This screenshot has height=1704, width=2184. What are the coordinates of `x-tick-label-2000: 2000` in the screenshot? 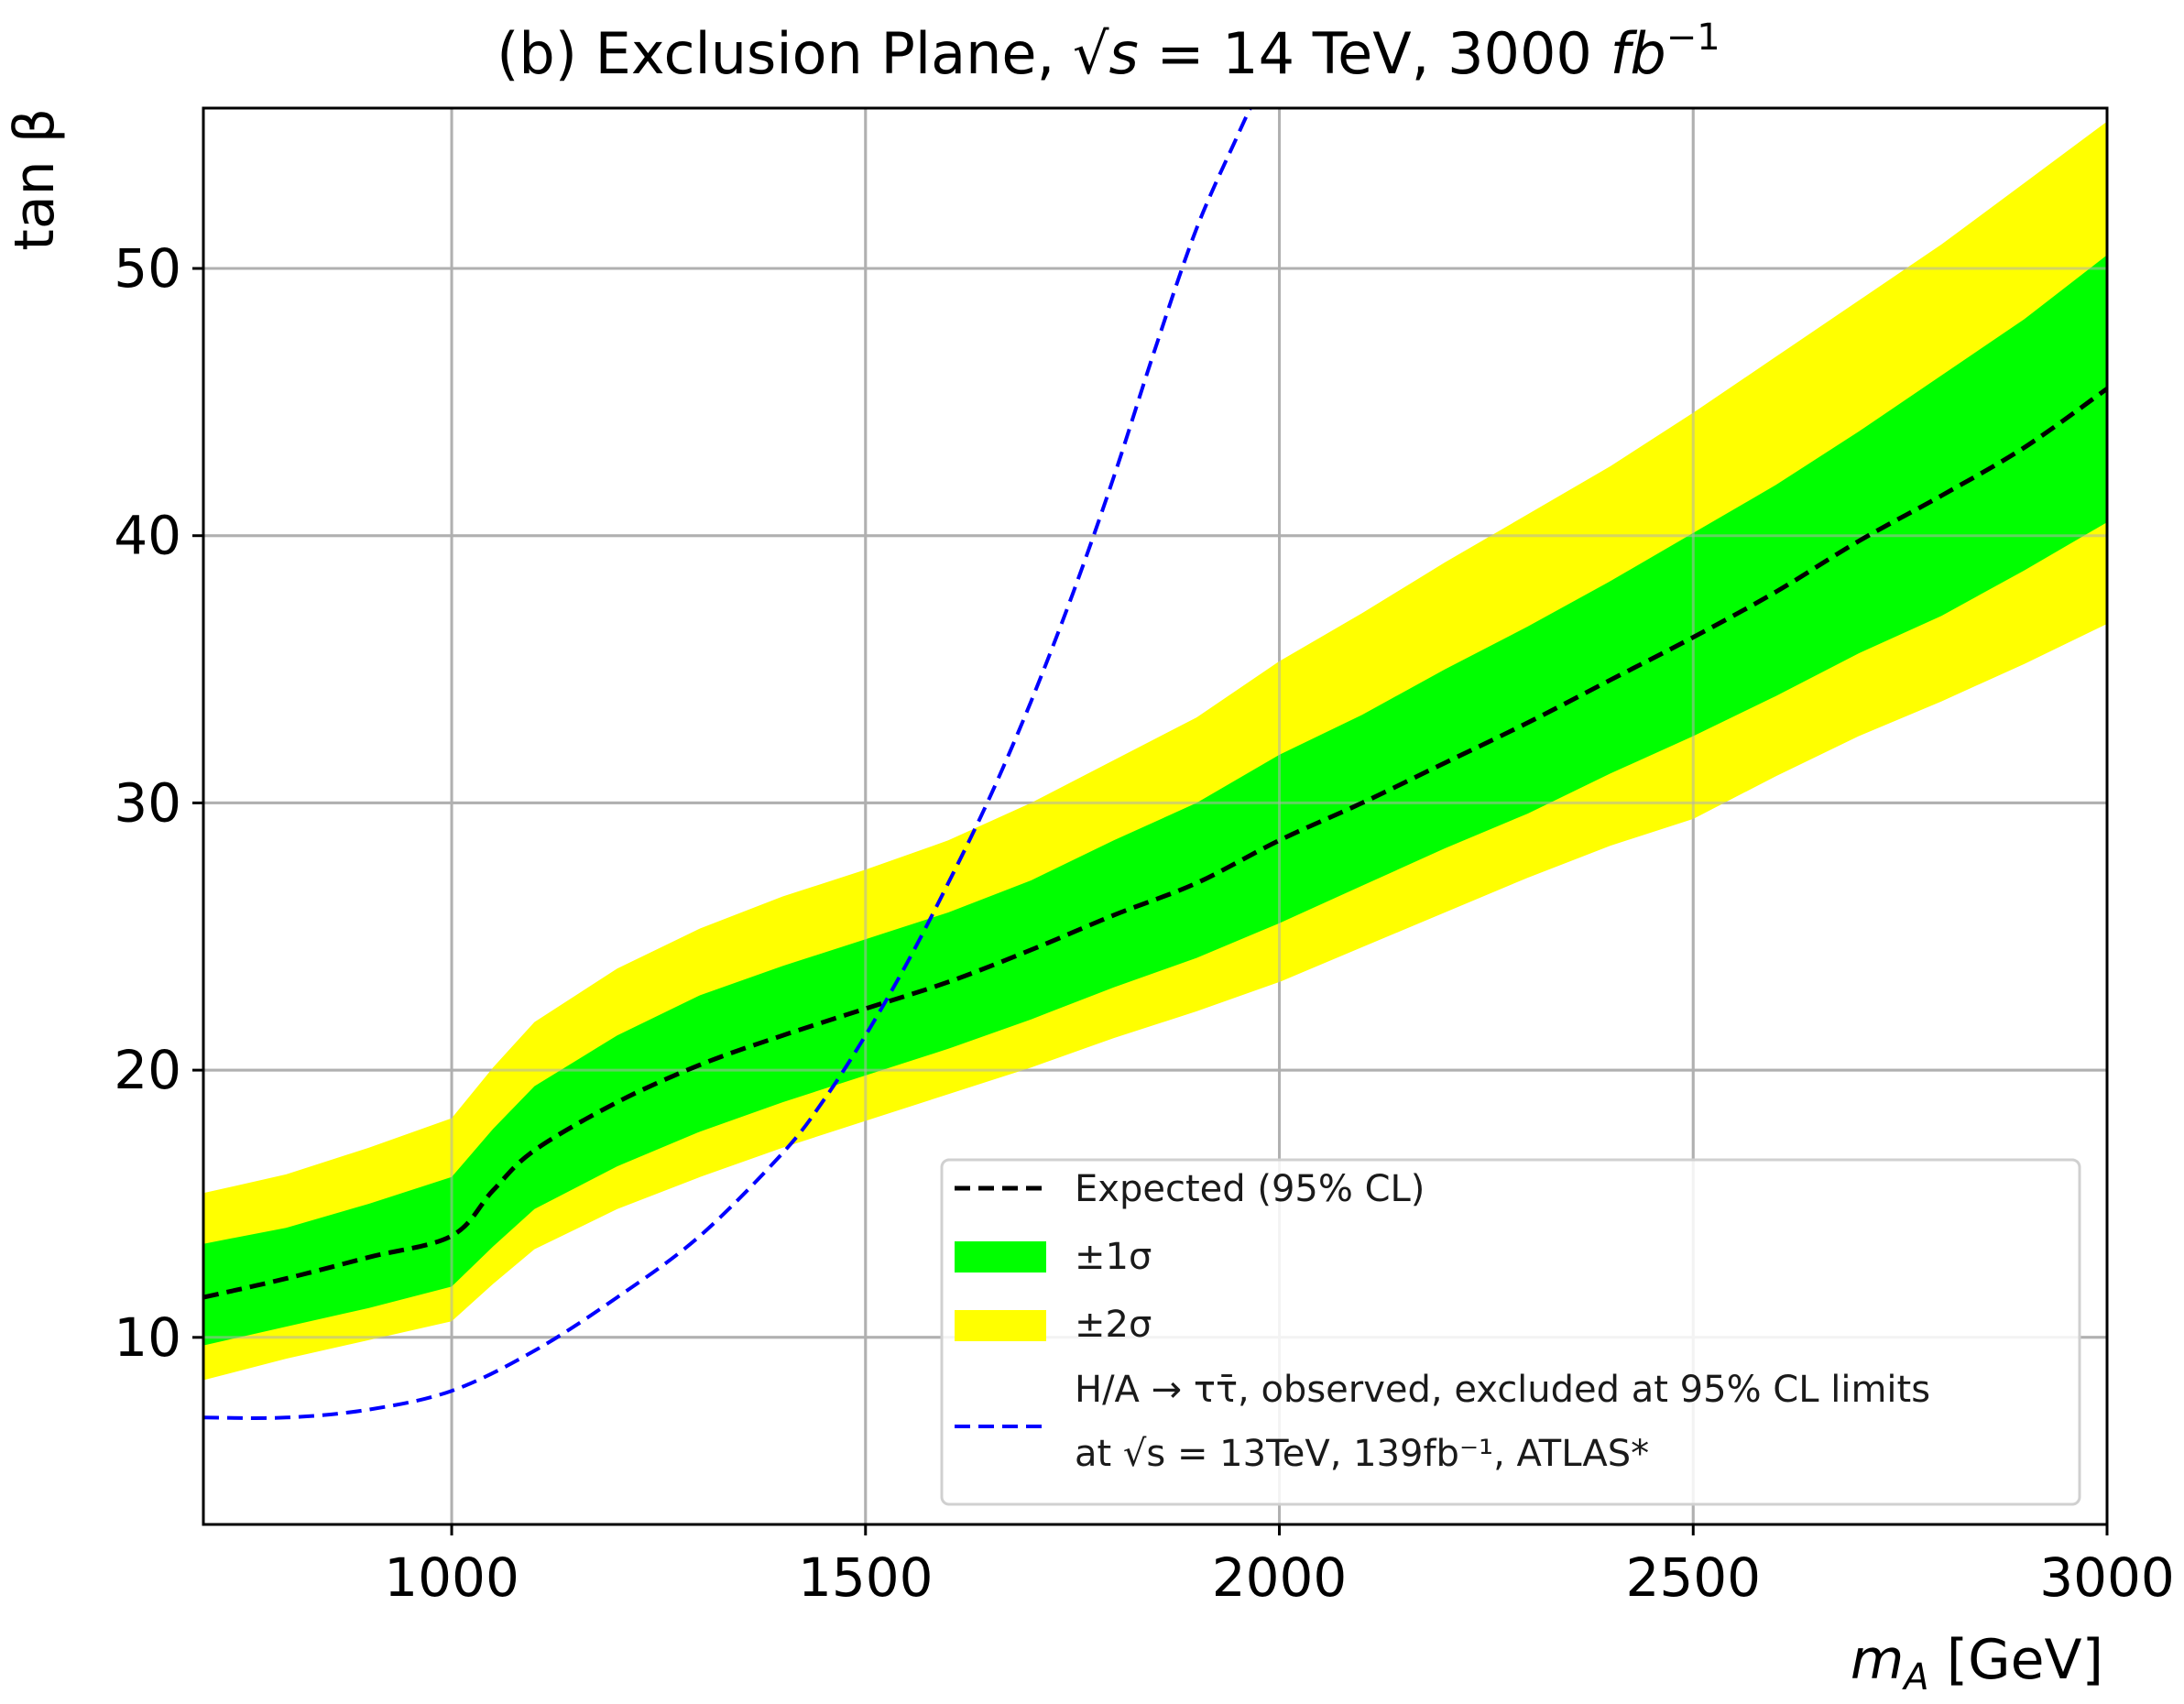 It's located at (1280, 1577).